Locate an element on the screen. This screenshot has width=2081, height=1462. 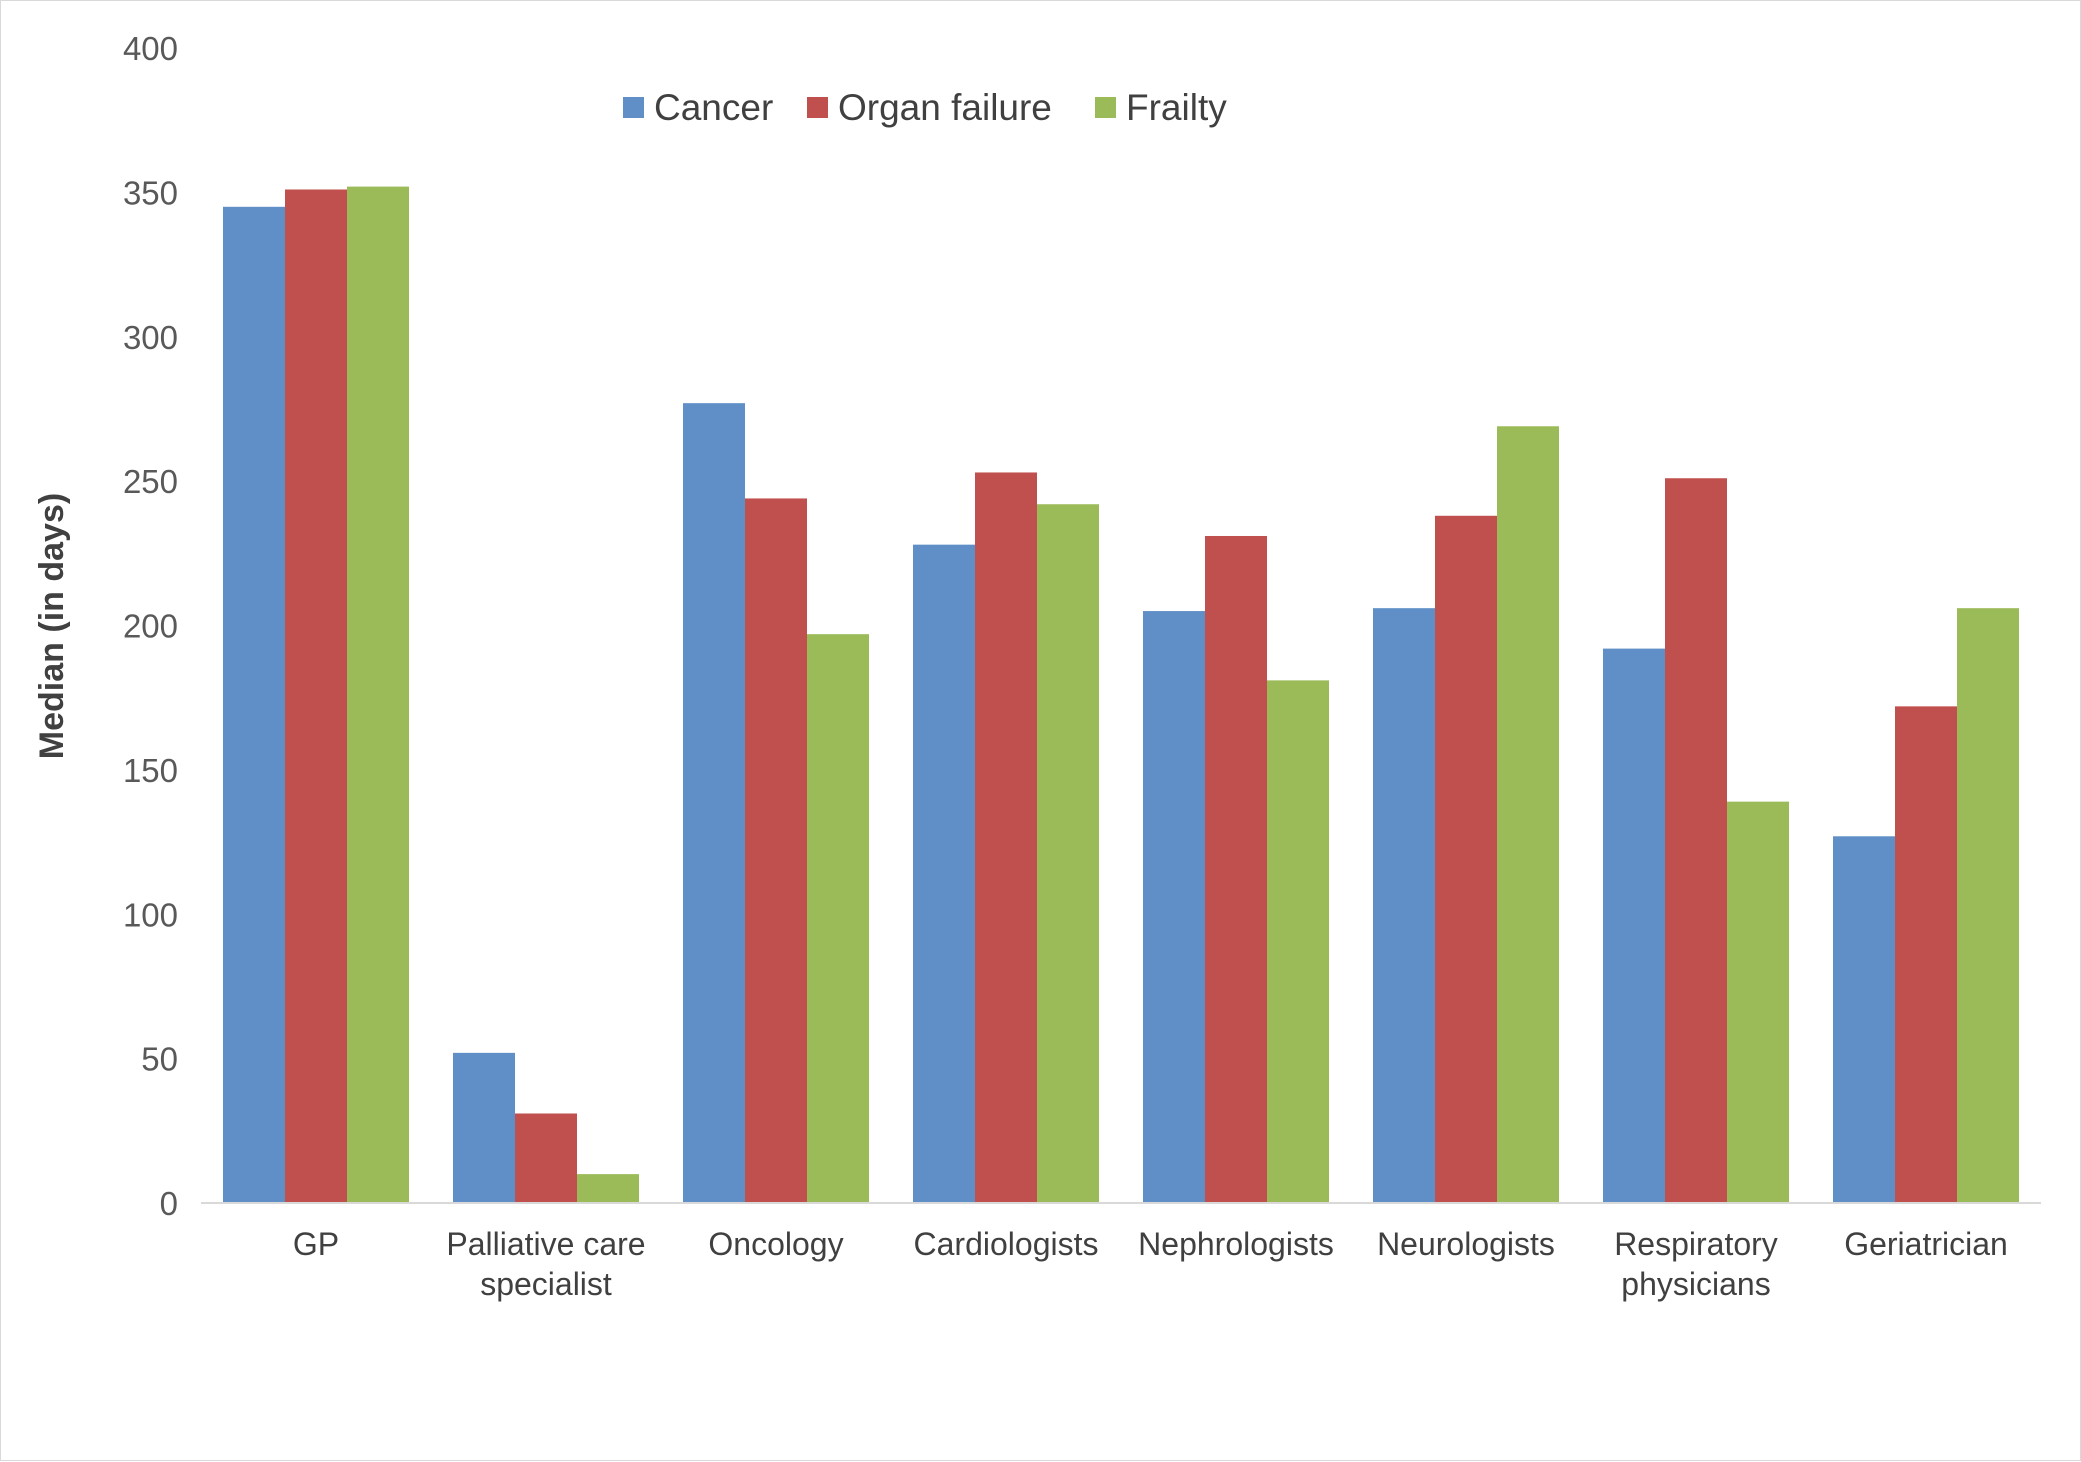
legend-label: Frailty is located at coordinates (1176, 107).